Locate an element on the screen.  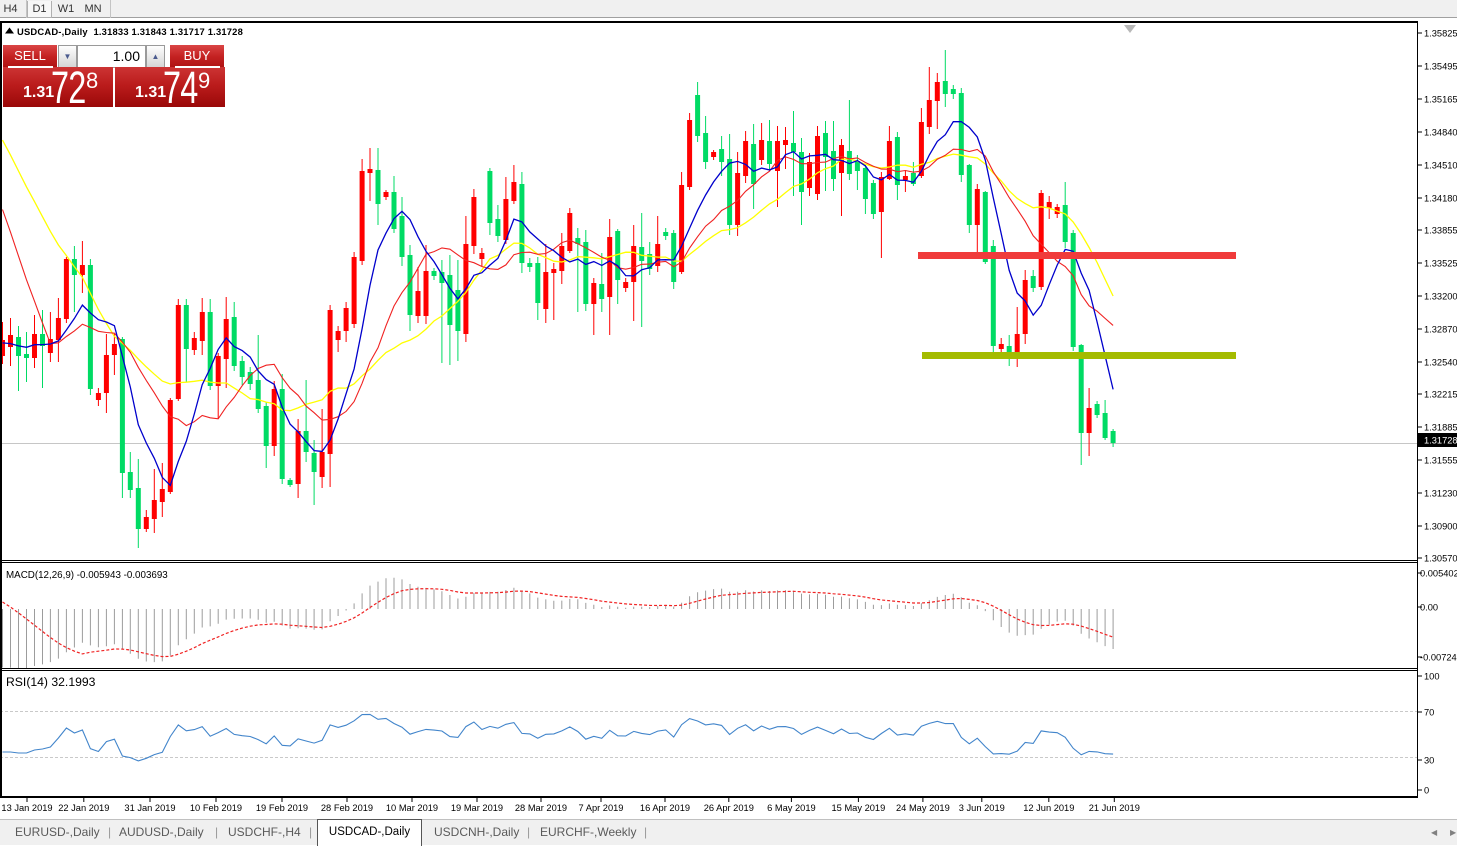
svg-text: 0.005402 is located at coordinates (1438, 574).